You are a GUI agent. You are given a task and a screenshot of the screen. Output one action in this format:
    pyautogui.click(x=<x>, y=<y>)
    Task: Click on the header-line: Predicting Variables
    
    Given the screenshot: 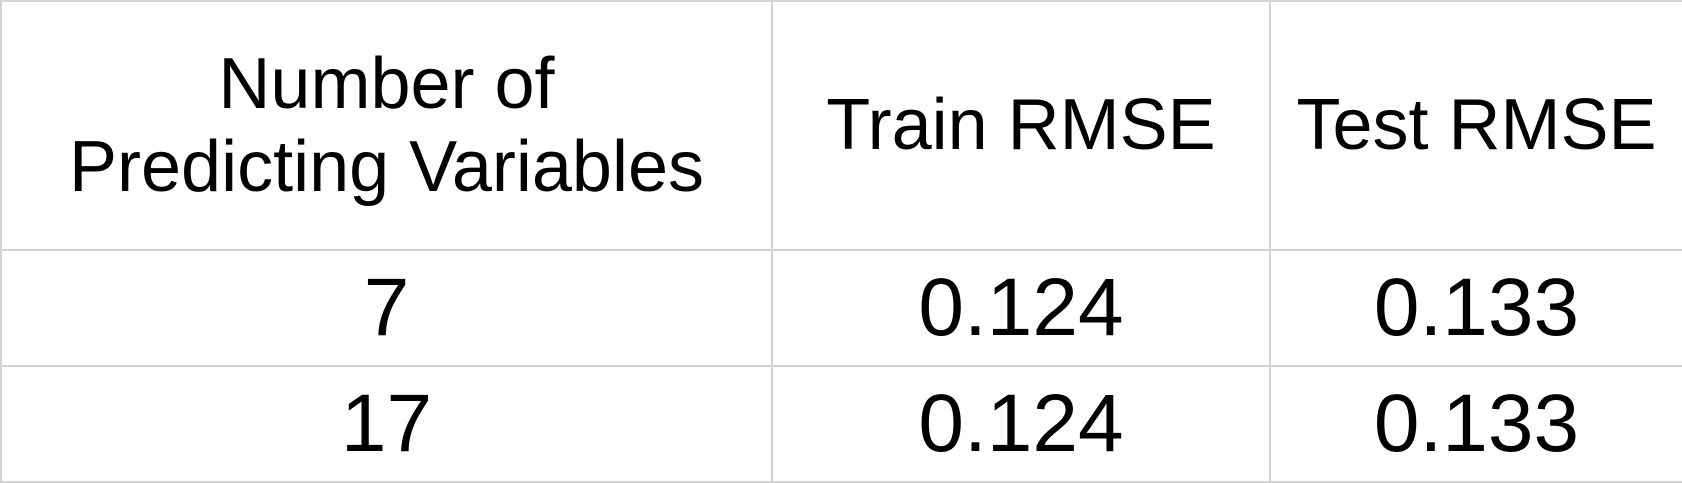 What is the action you would take?
    pyautogui.click(x=386, y=166)
    